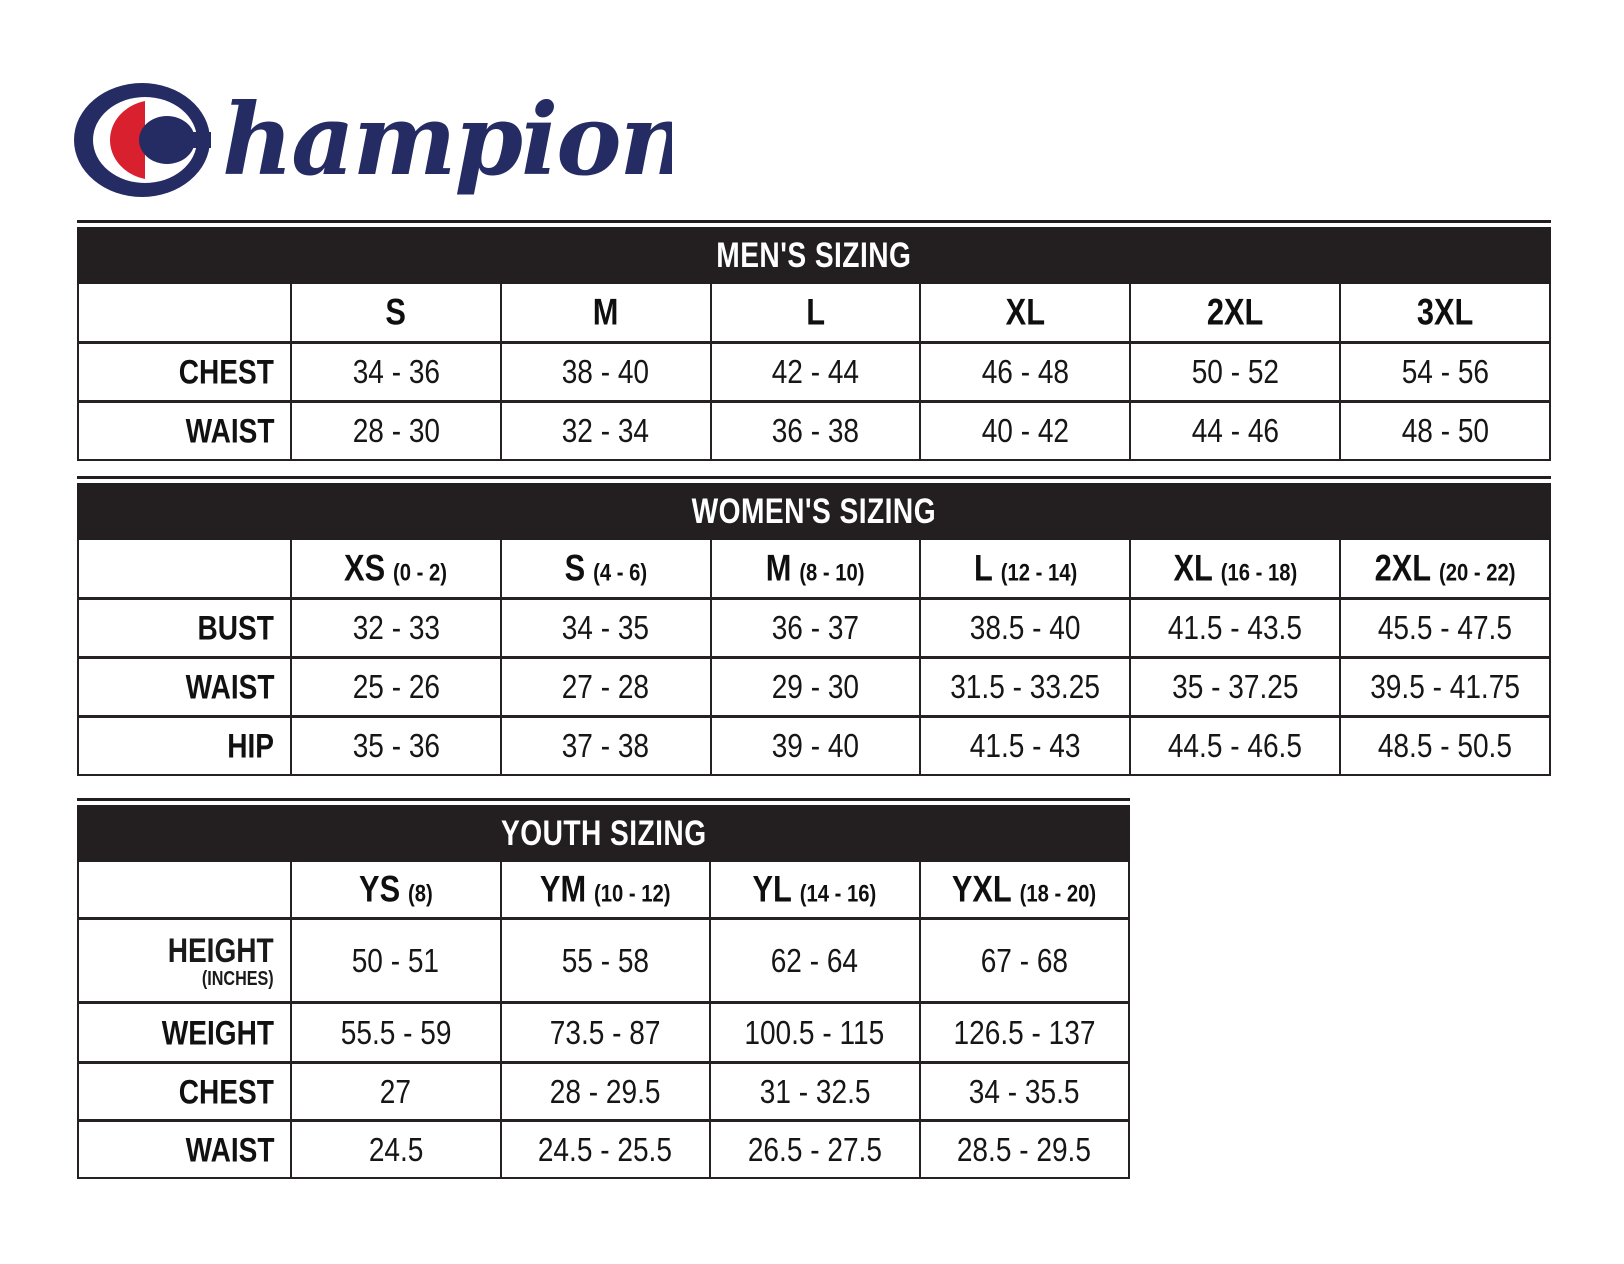 The width and height of the screenshot is (1624, 1264). Describe the element at coordinates (1234, 744) in the screenshot. I see `measurement-cell: 44.5 - 46.5` at that location.